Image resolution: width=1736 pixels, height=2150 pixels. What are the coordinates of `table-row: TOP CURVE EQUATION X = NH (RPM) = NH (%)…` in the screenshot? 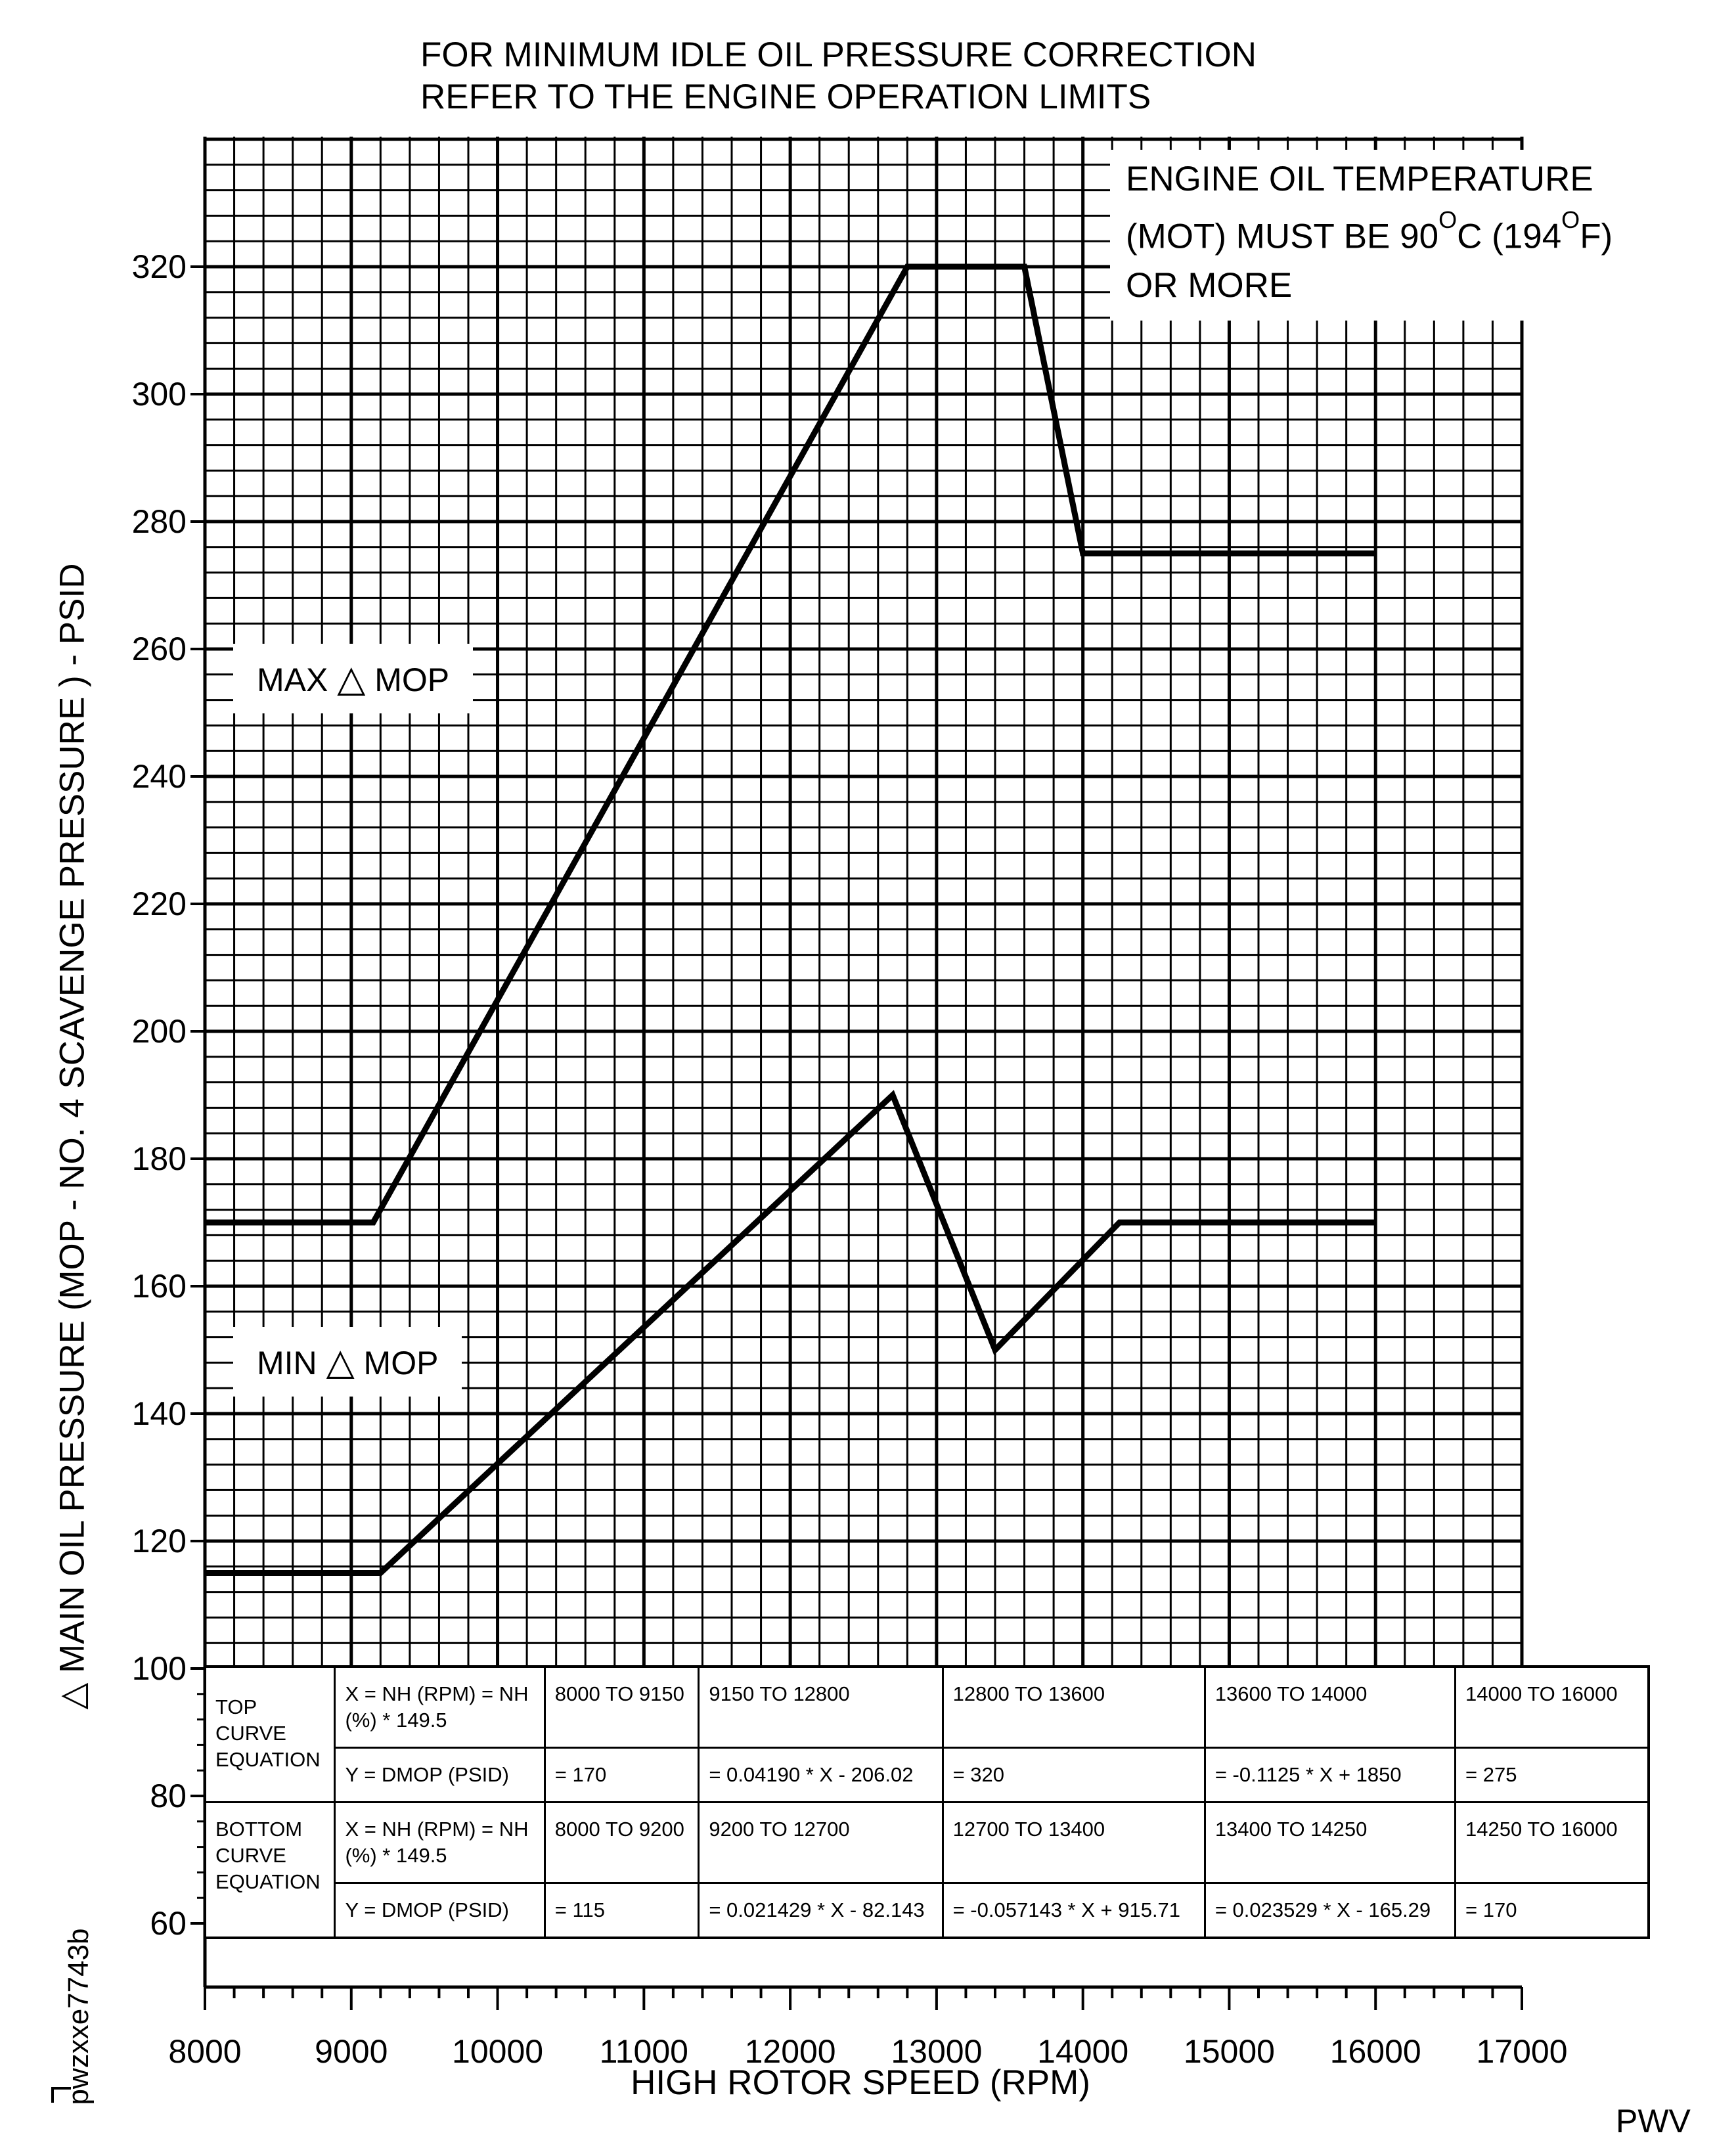 It's located at (927, 1734).